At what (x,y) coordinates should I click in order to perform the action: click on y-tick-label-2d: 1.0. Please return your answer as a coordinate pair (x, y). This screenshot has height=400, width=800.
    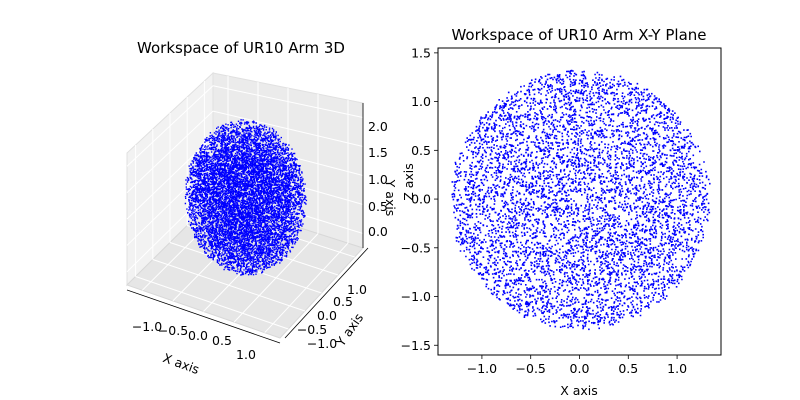
    Looking at the image, I should click on (421, 101).